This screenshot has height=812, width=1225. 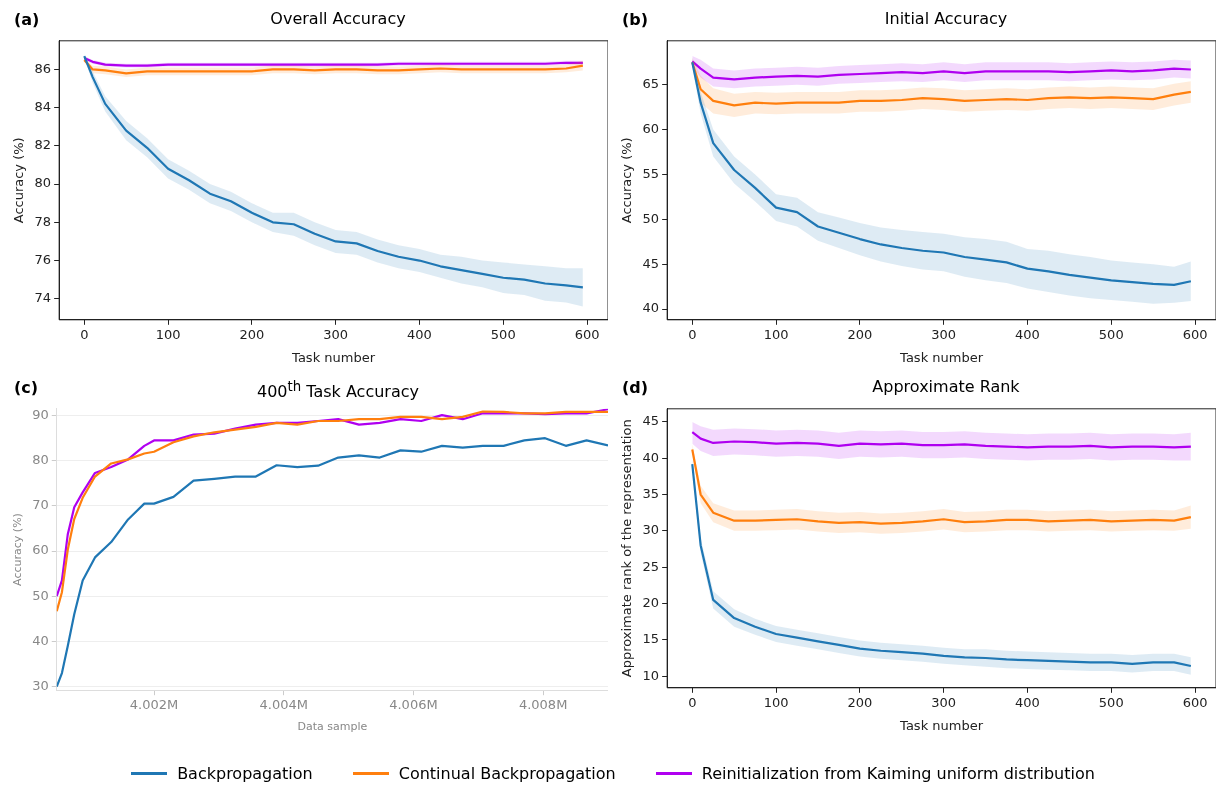 What do you see at coordinates (413, 705) in the screenshot?
I see `x-tick-label: 4.006M` at bounding box center [413, 705].